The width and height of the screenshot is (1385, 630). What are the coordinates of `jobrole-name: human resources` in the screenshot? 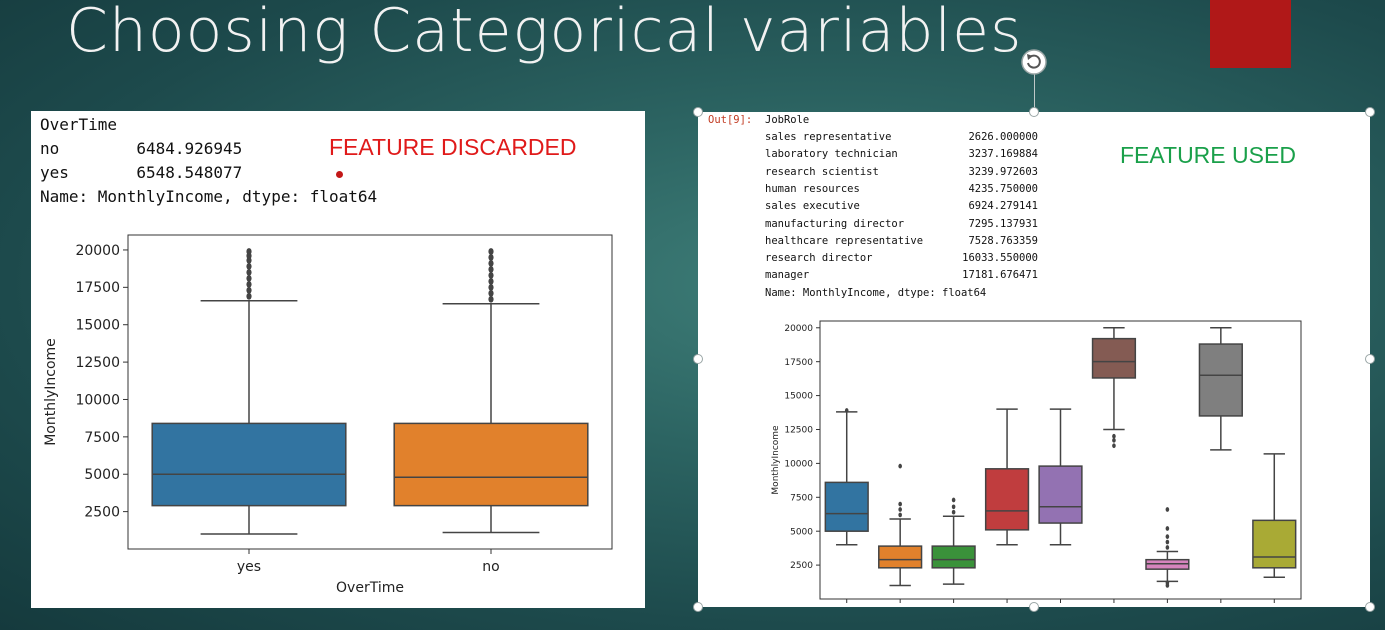 It's located at (812, 188).